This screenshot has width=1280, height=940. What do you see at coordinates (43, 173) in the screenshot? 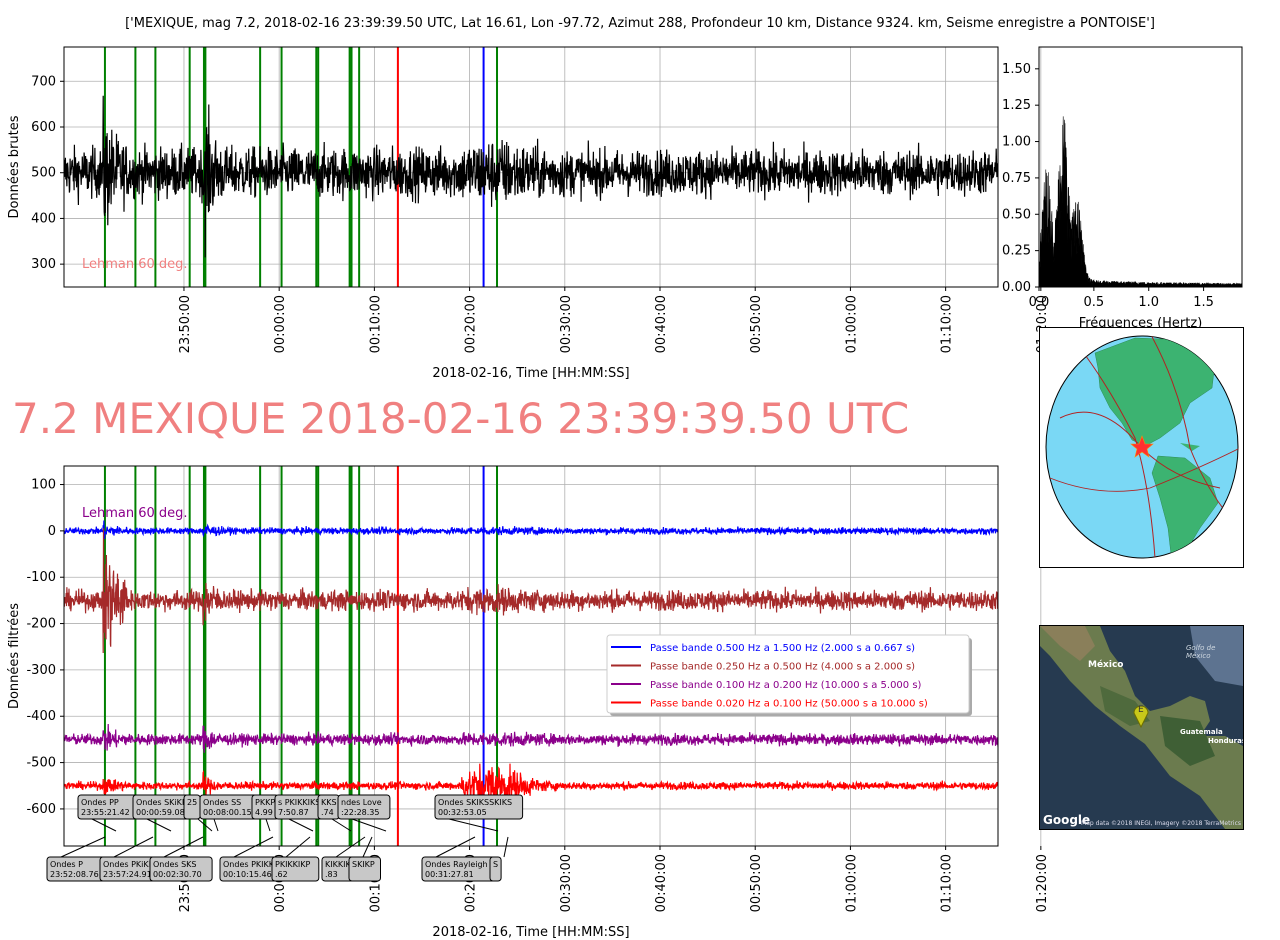
I see `raw-ytick-label: 500` at bounding box center [43, 173].